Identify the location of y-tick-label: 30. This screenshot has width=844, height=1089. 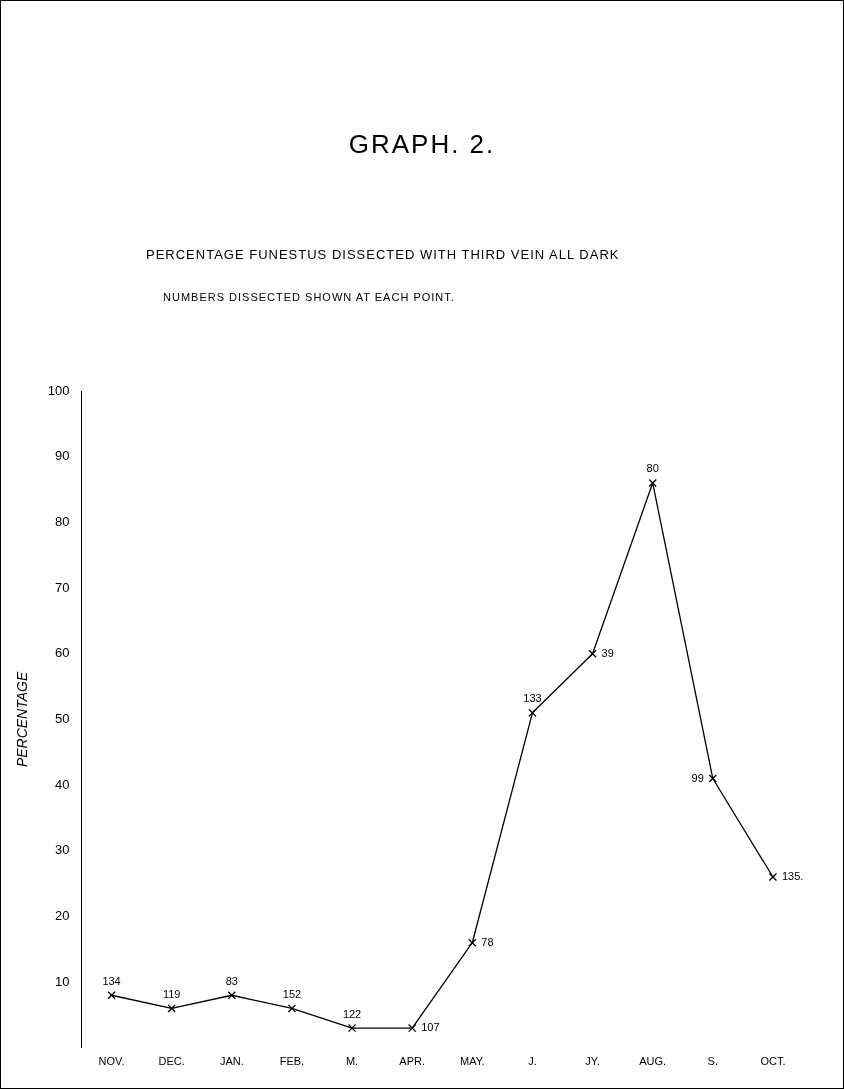
(62, 850).